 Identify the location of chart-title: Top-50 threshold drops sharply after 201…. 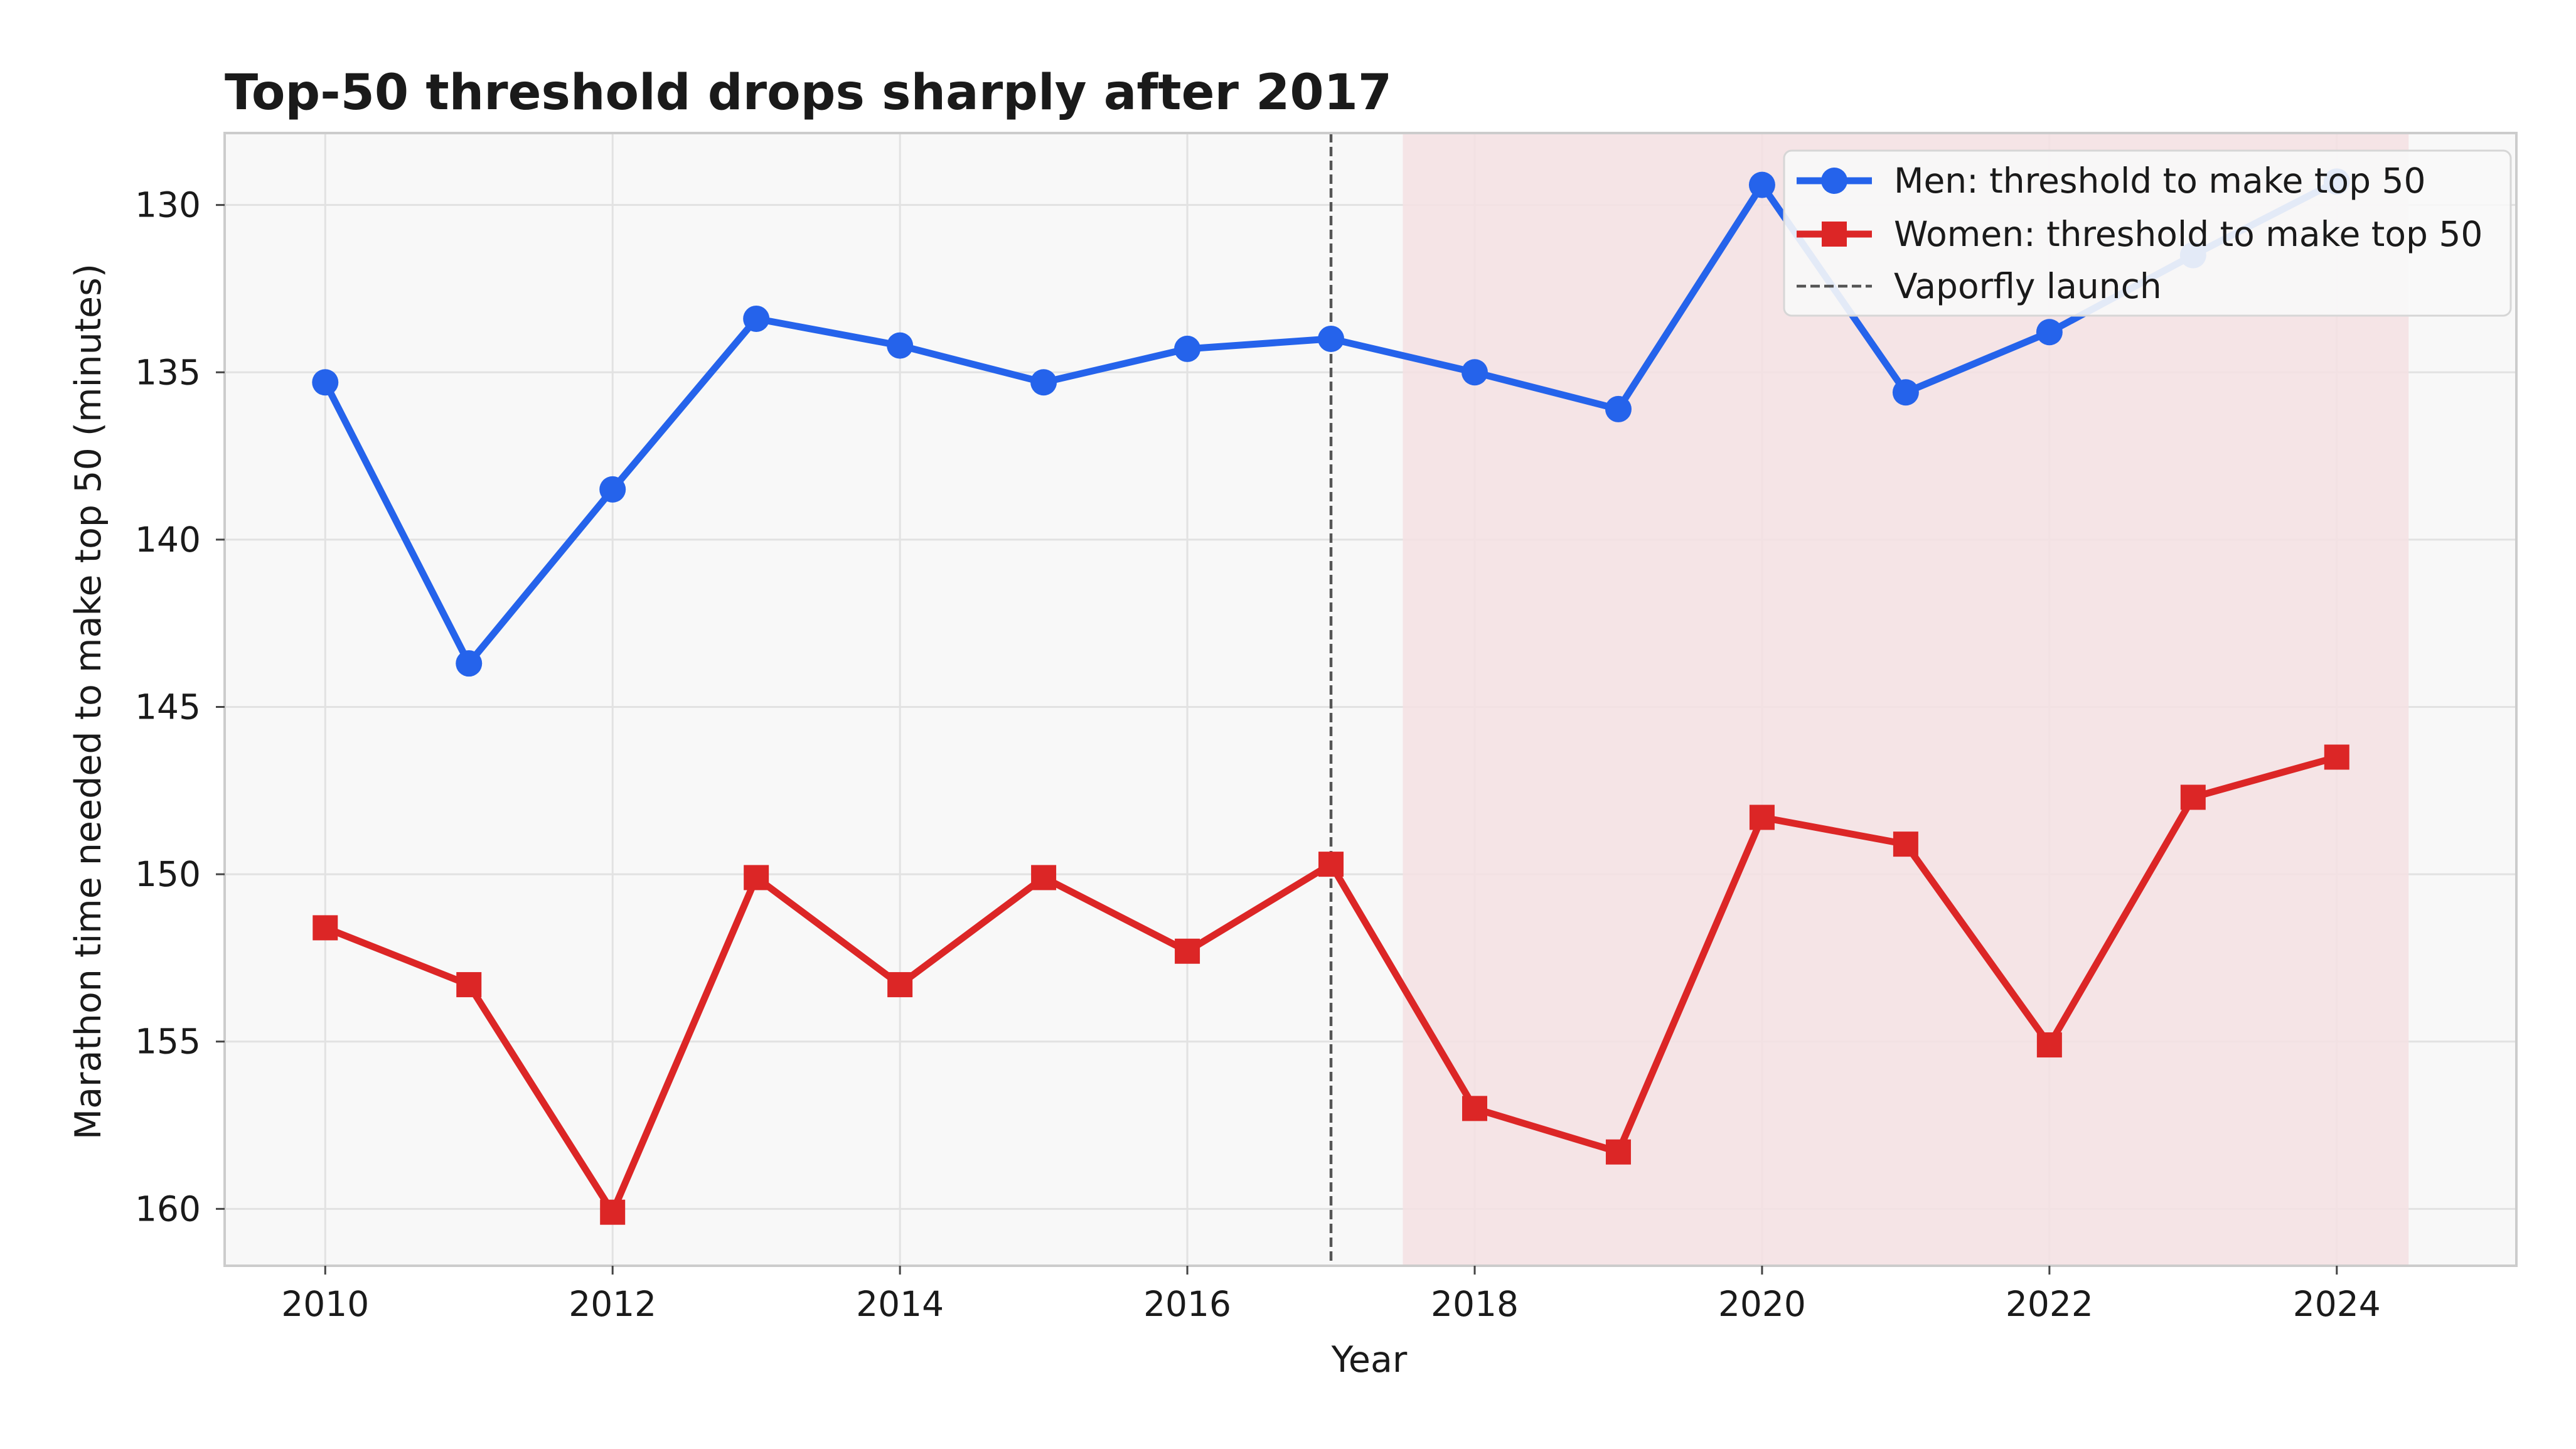
(808, 93).